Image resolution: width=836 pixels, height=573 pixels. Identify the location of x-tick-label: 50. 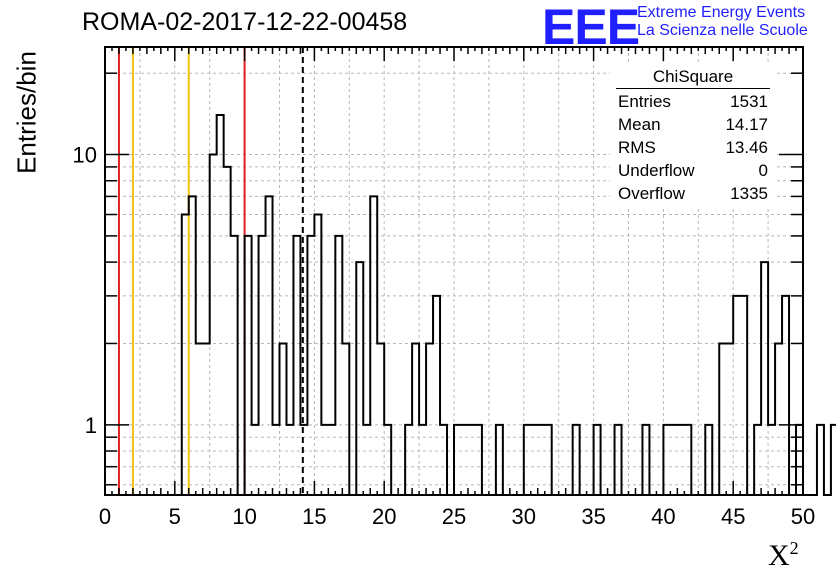
(803, 516).